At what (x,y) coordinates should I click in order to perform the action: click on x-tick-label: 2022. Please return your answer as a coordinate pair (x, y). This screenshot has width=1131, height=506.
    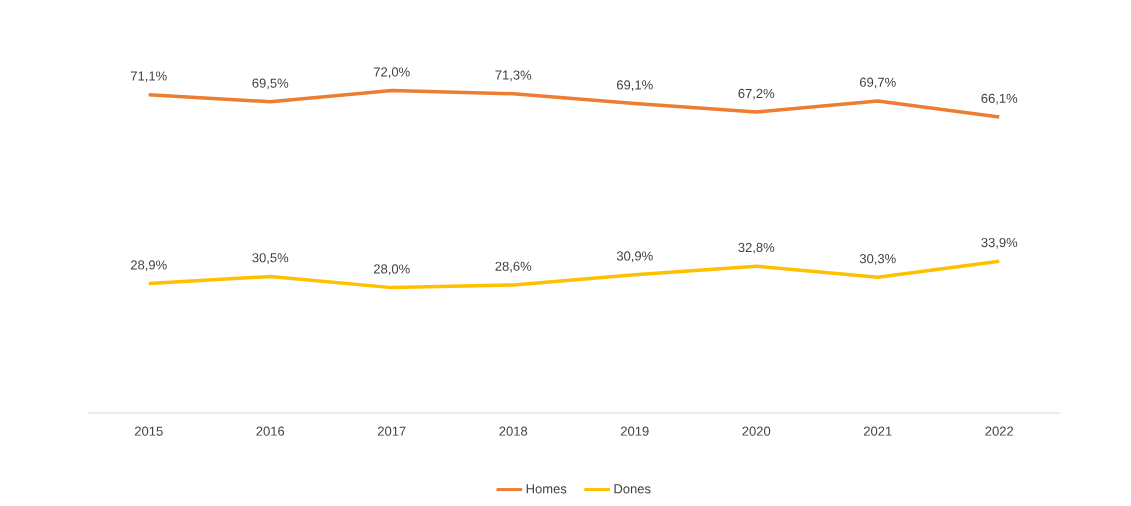
    Looking at the image, I should click on (999, 431).